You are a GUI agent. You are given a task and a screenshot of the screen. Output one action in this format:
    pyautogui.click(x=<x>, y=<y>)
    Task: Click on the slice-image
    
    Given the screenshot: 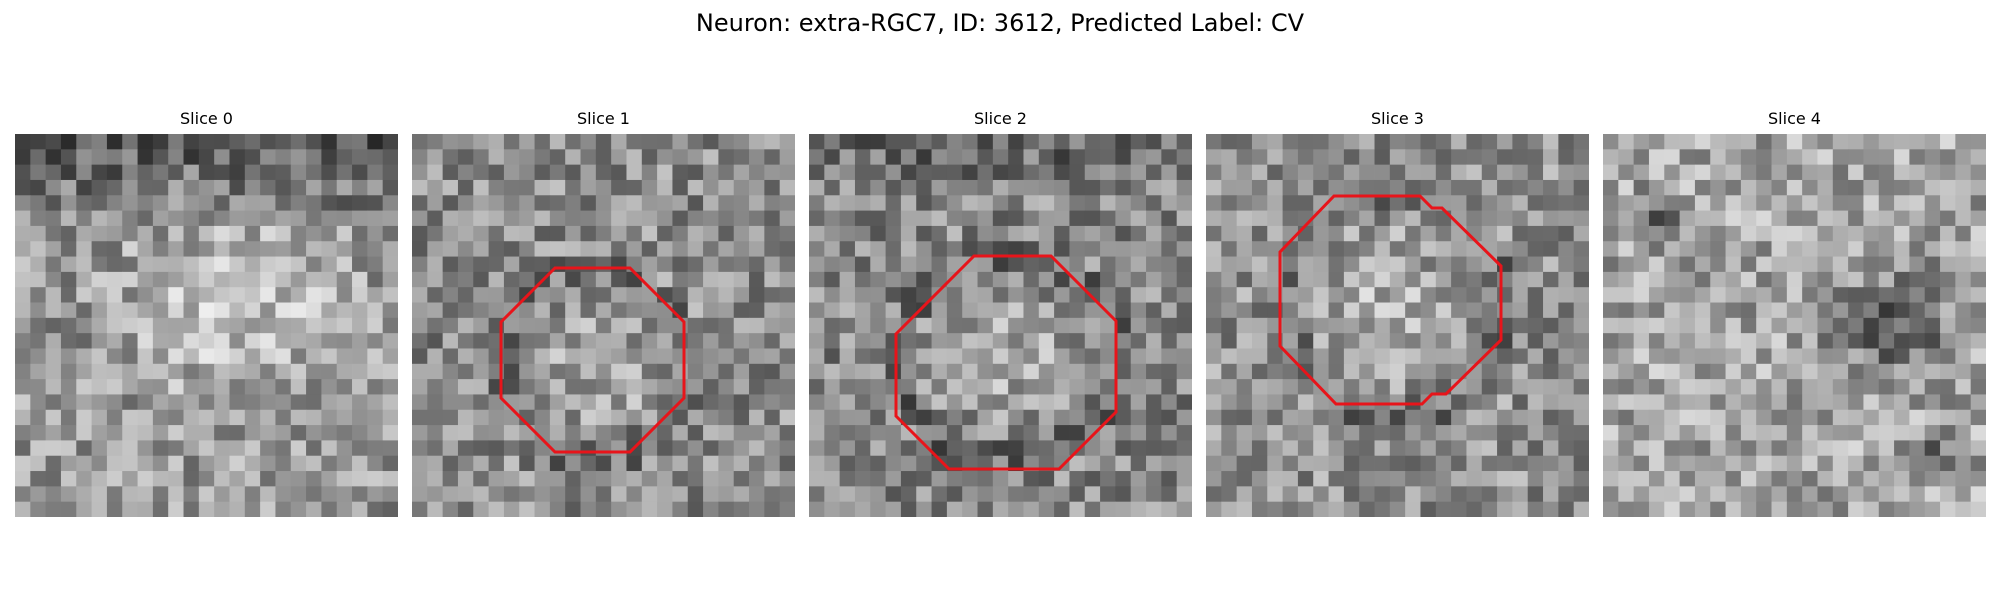 What is the action you would take?
    pyautogui.click(x=206, y=325)
    